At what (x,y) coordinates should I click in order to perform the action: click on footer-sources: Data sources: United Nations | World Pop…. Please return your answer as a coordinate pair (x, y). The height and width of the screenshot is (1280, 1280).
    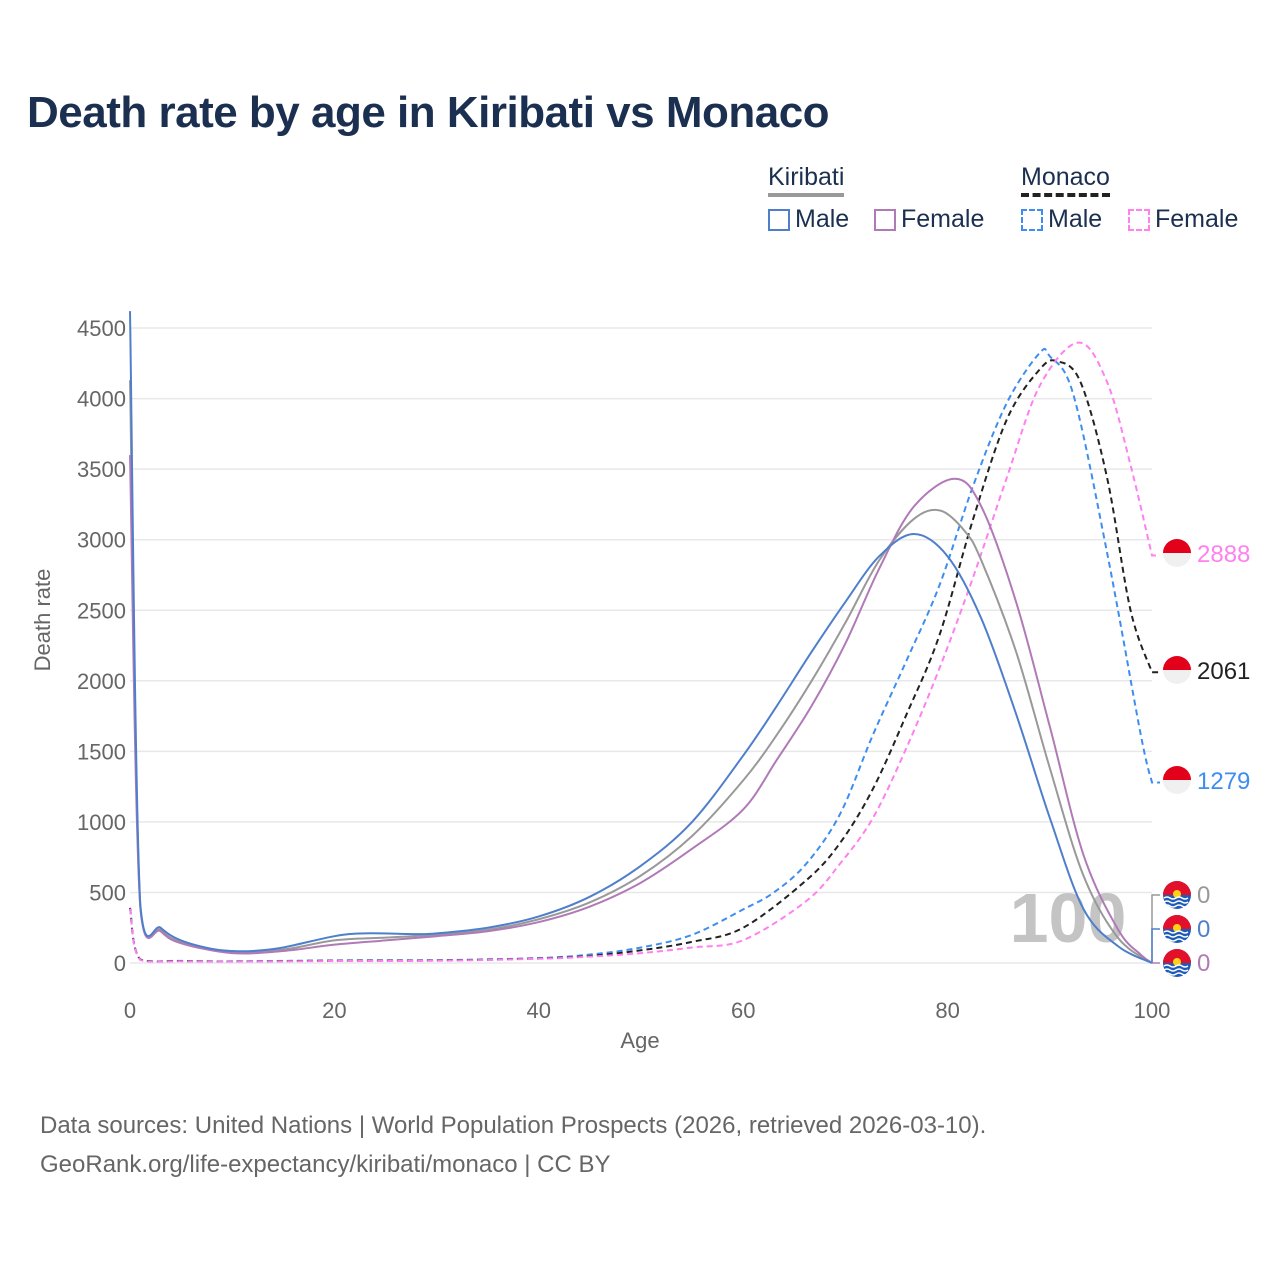
    Looking at the image, I should click on (513, 1125).